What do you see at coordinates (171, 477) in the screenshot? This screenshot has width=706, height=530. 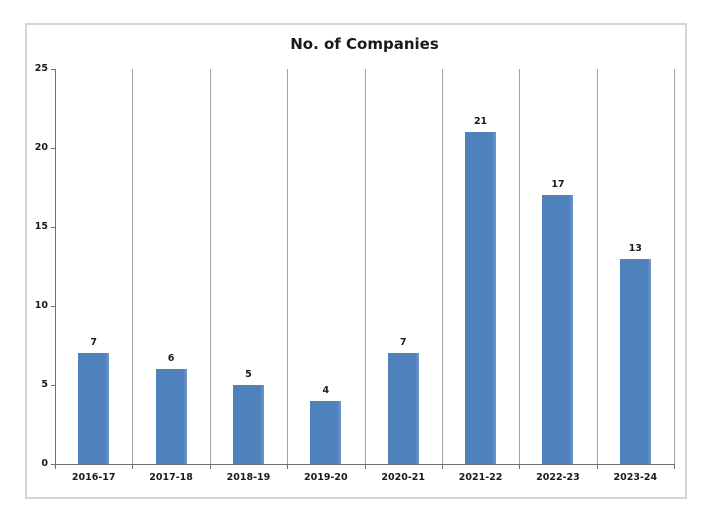 I see `x-axis-category-label: 2017-18` at bounding box center [171, 477].